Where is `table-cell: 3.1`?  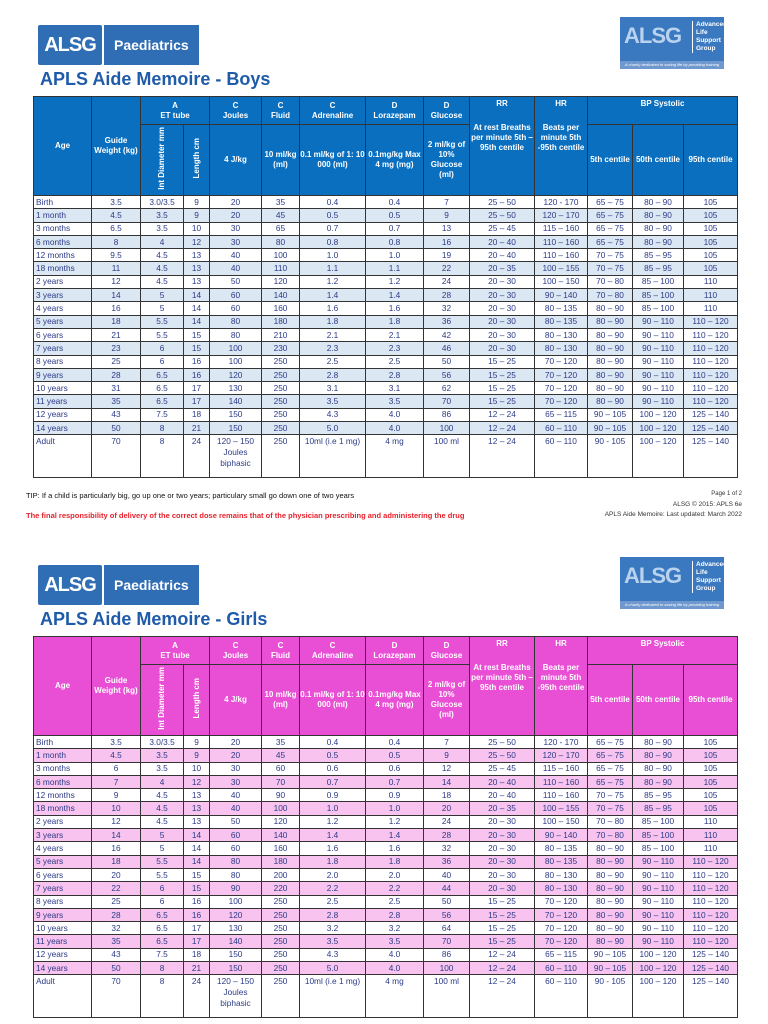
table-cell: 3.1 is located at coordinates (332, 388).